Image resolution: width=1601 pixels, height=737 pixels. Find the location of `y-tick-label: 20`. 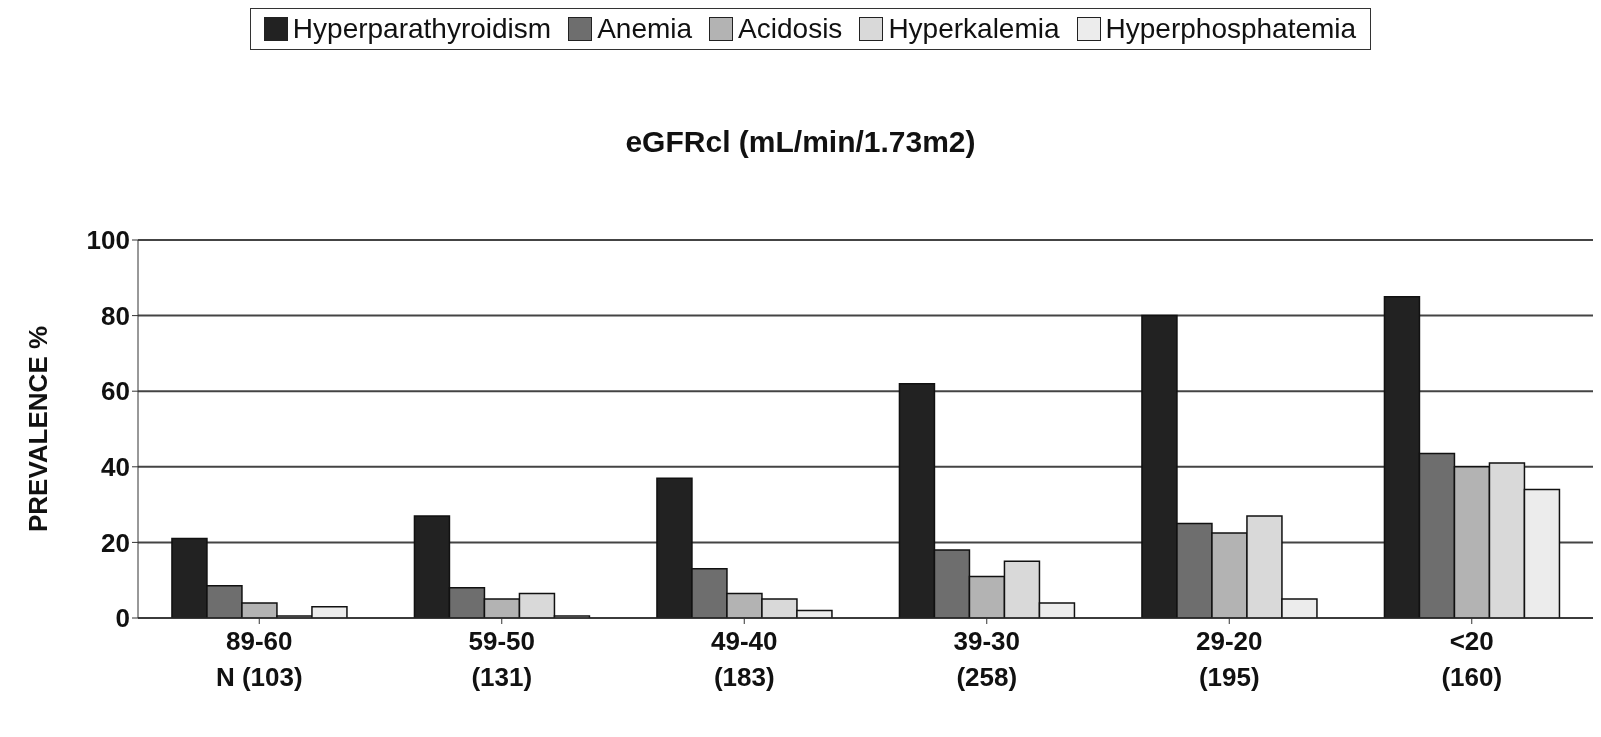

y-tick-label: 20 is located at coordinates (115, 542).